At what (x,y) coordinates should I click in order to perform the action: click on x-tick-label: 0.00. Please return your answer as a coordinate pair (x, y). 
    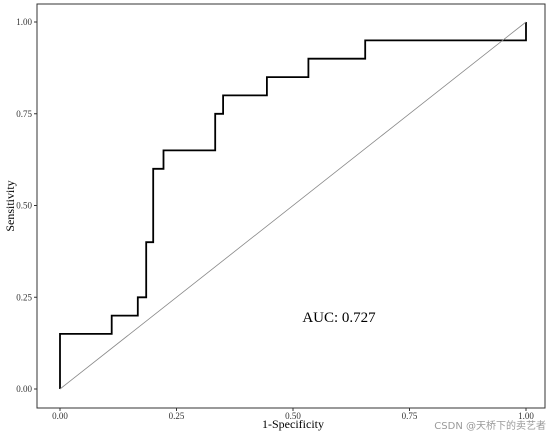
    Looking at the image, I should click on (60, 416).